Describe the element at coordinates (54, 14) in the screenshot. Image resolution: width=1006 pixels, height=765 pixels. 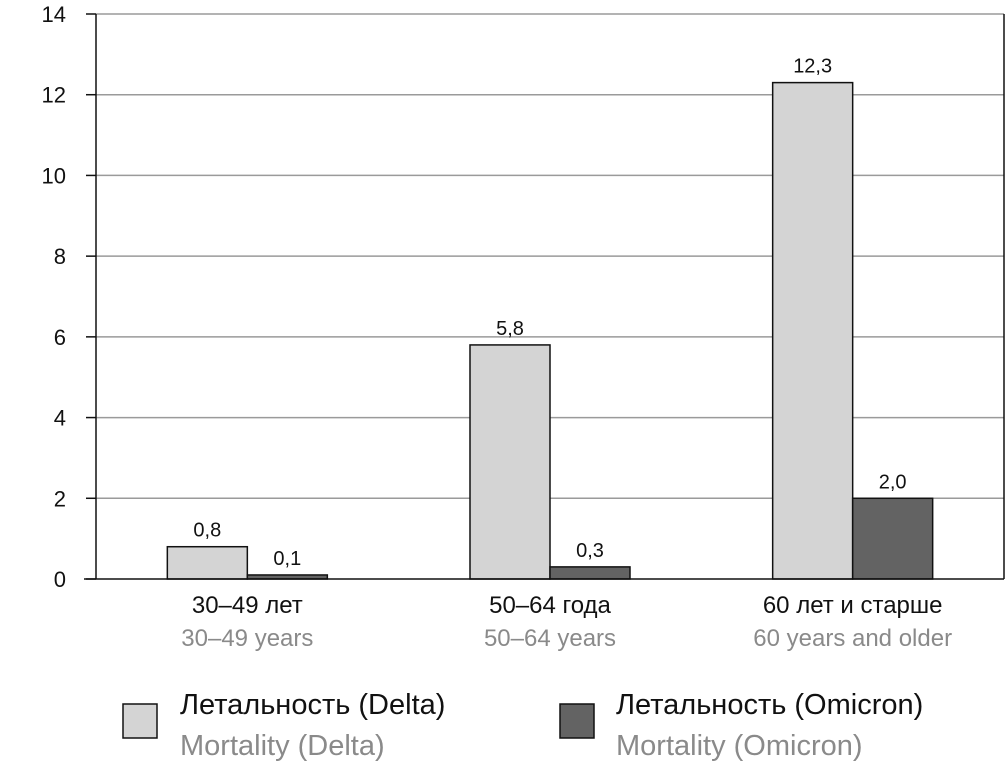
I see `y-tick-label: 14` at that location.